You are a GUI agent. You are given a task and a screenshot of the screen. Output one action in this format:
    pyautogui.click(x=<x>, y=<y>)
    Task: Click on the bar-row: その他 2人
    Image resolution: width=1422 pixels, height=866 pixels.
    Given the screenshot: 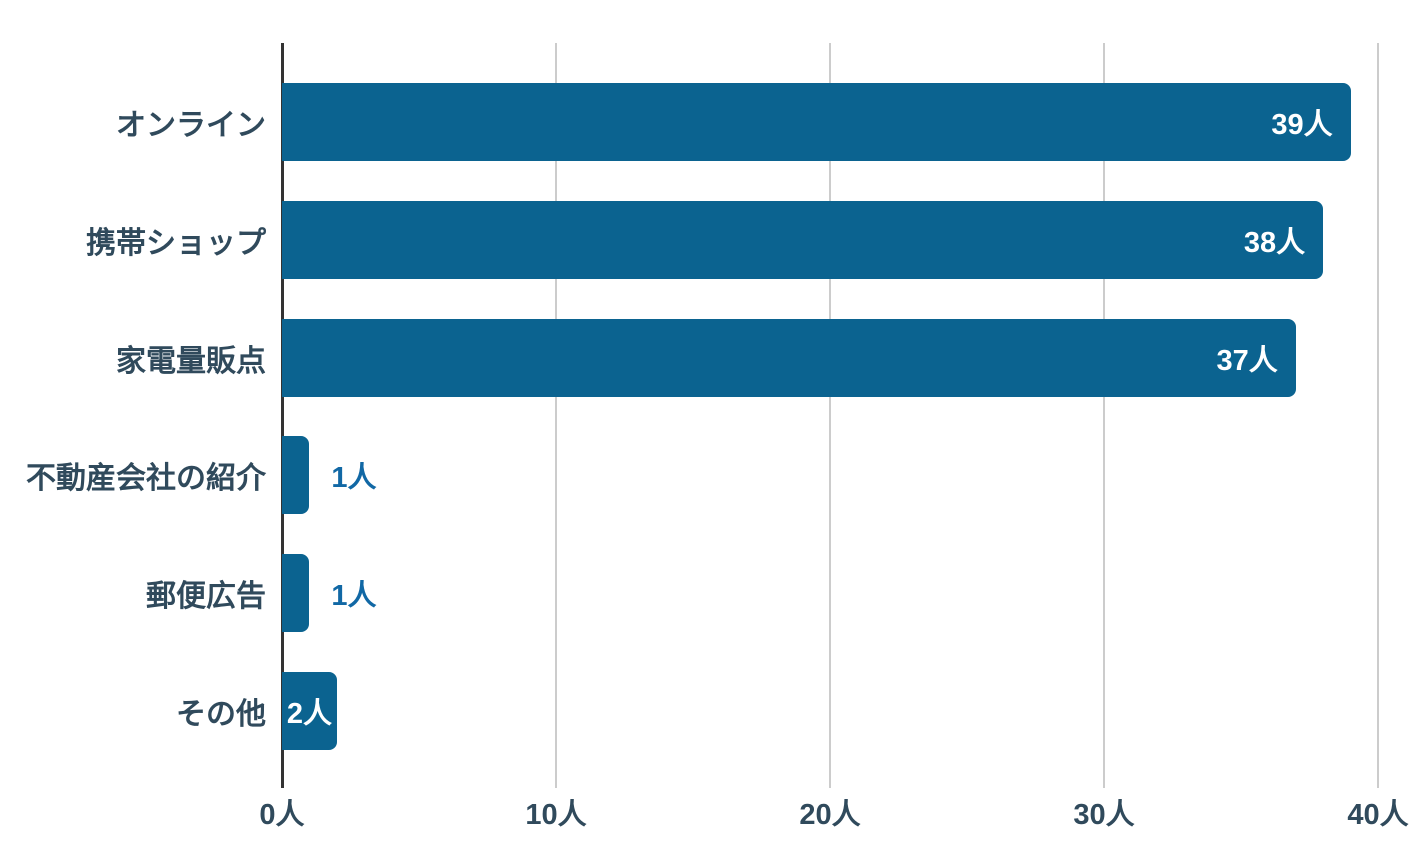 What is the action you would take?
    pyautogui.click(x=711, y=711)
    